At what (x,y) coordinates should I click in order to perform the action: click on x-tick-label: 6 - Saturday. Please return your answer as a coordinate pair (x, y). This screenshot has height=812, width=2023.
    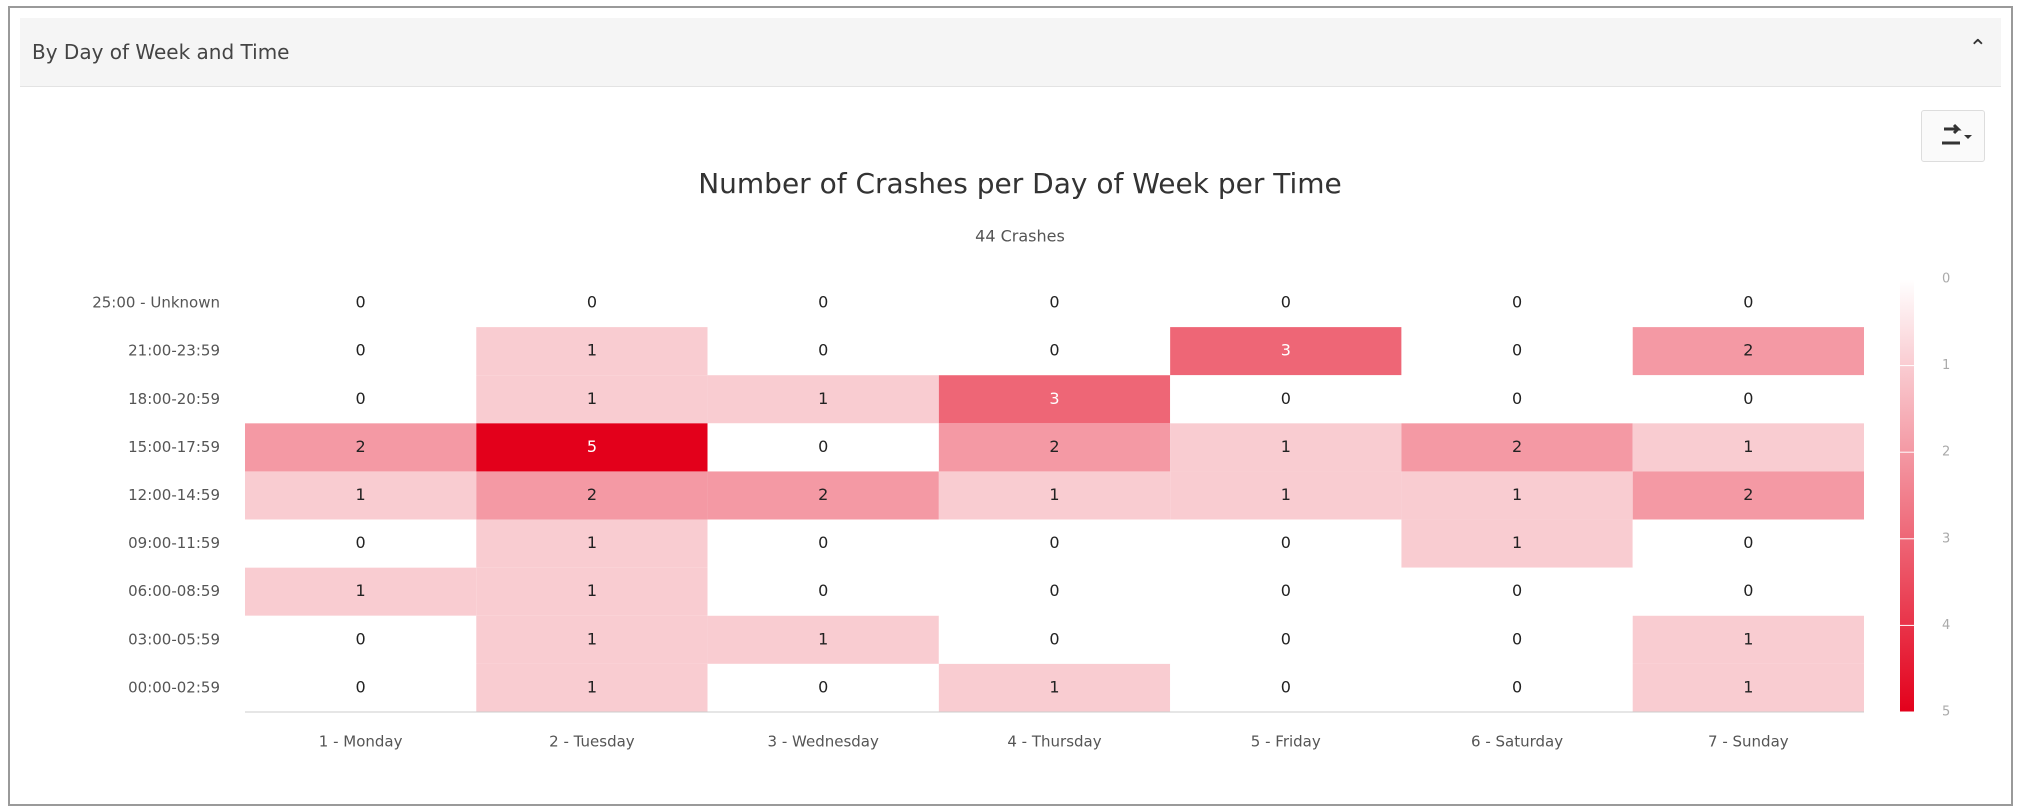
    Looking at the image, I should click on (1517, 742).